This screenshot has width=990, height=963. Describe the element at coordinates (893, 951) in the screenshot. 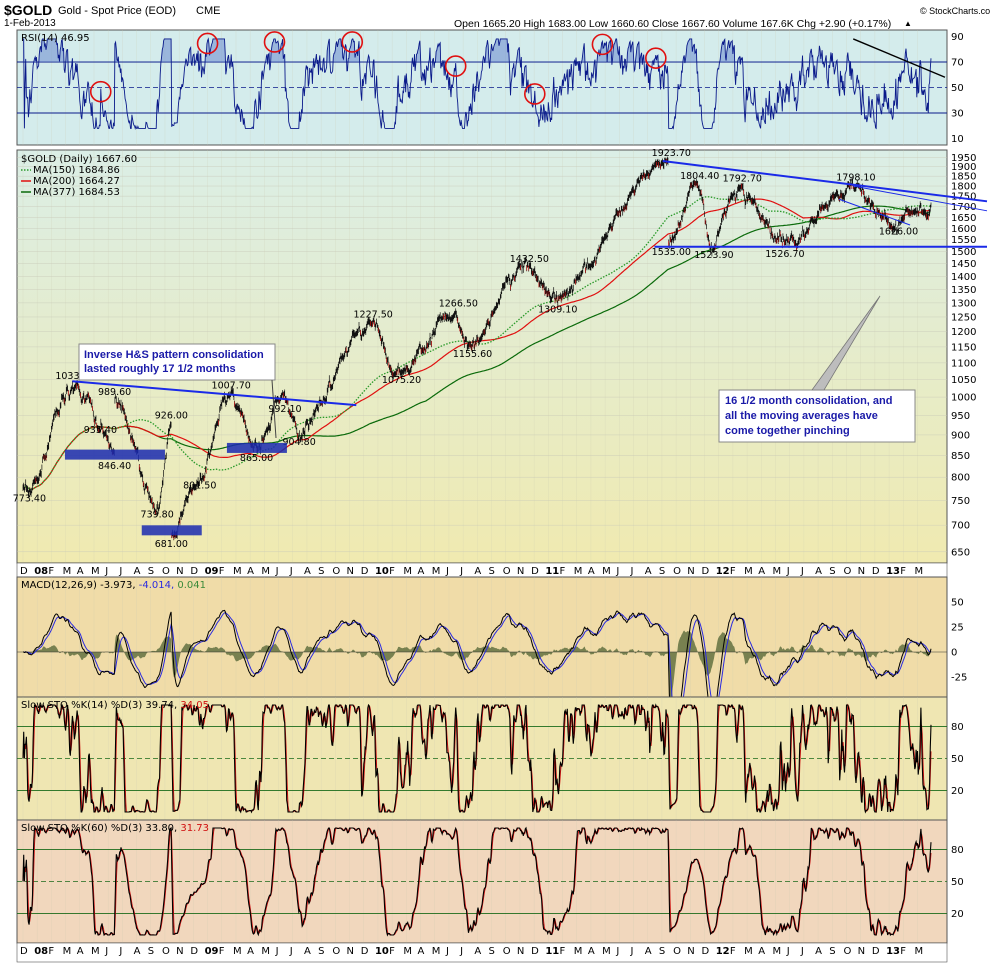

I see `x-tick-label: 13` at that location.